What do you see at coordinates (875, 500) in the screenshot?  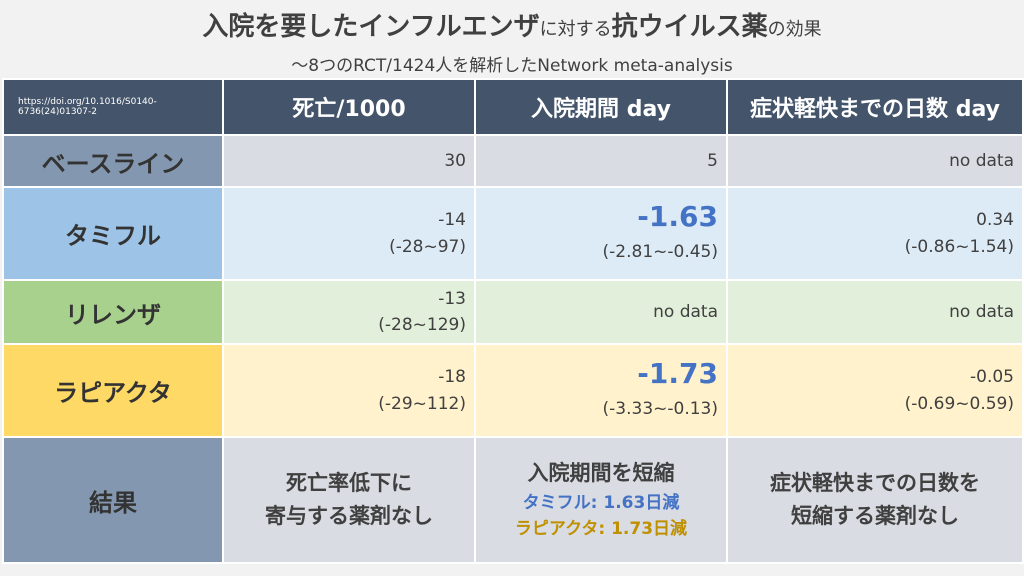 I see `result-symptom-days: 症状軽快までの日数を 短縮する薬剤なし` at bounding box center [875, 500].